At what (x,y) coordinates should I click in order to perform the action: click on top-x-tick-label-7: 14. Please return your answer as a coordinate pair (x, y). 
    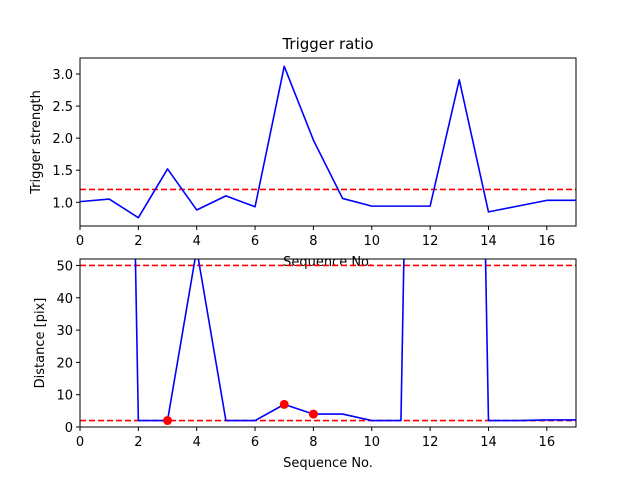
    Looking at the image, I should click on (488, 241).